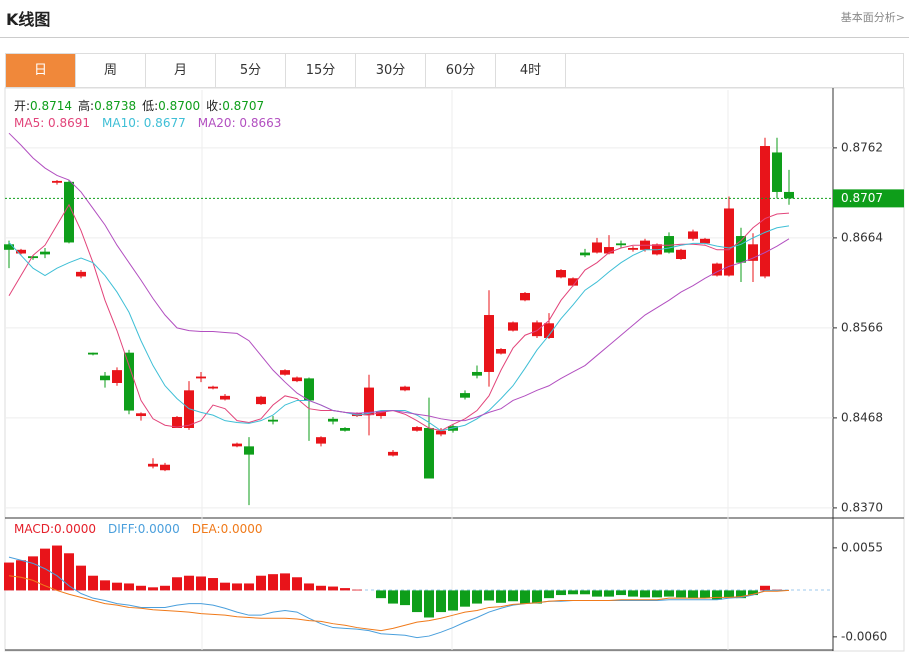  I want to click on tab: 5分, so click(251, 70).